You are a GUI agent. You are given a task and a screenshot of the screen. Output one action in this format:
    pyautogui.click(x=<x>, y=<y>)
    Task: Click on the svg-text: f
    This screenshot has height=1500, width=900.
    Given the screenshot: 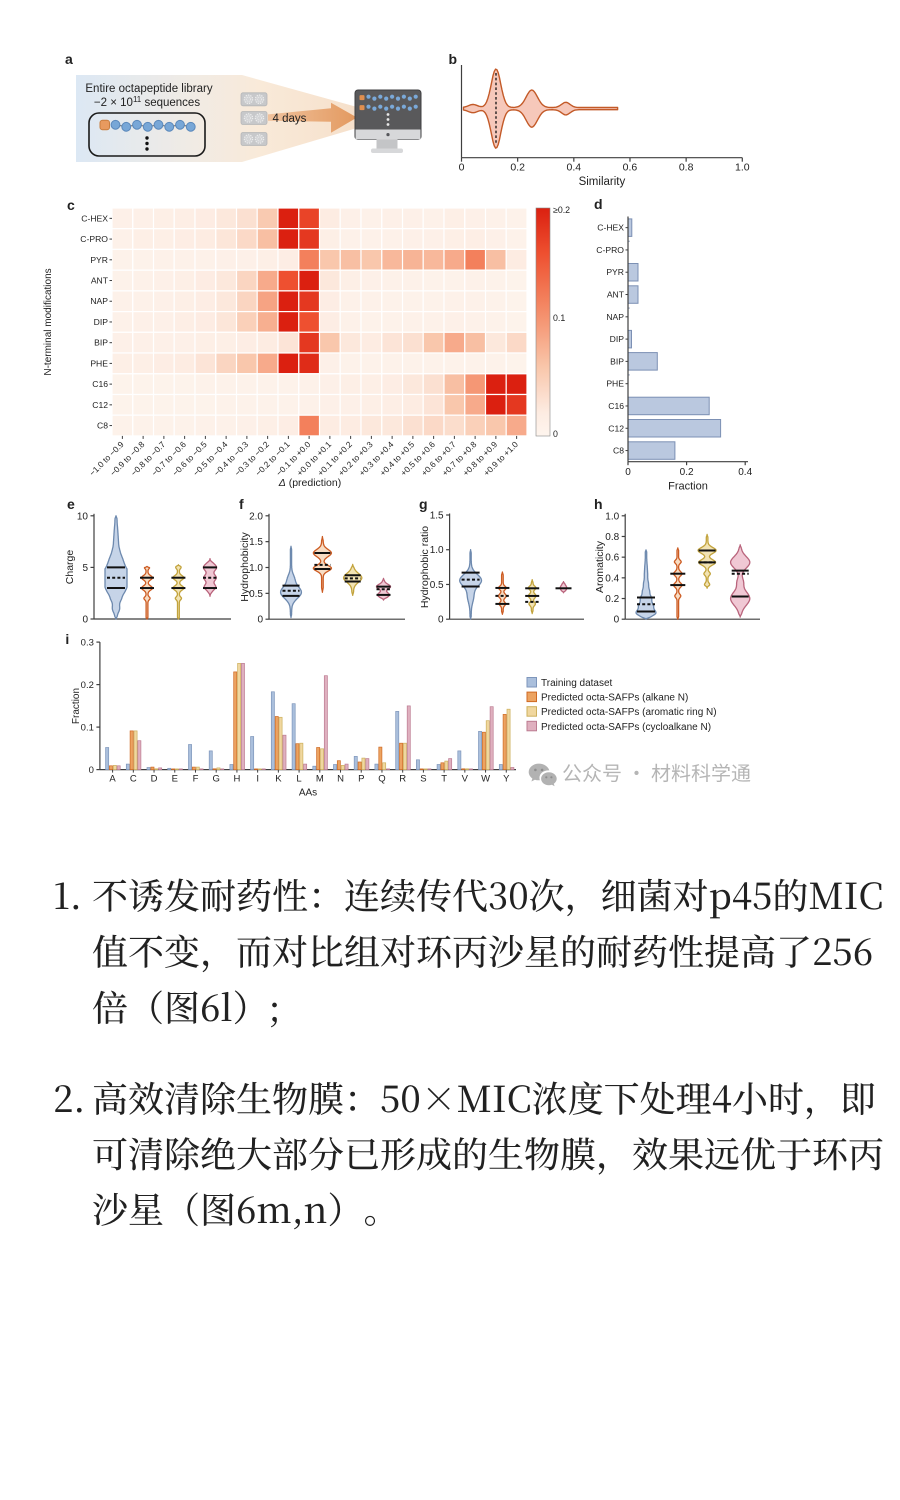 What is the action you would take?
    pyautogui.click(x=241, y=504)
    